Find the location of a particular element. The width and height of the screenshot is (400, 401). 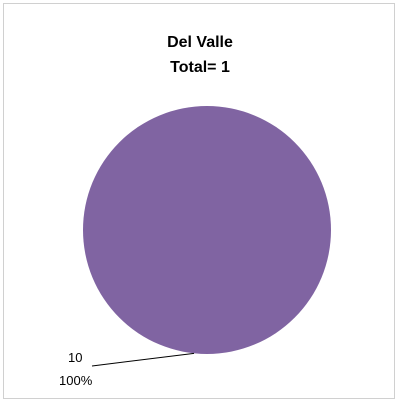

chart-subtitle: Total= 1 is located at coordinates (200, 67).